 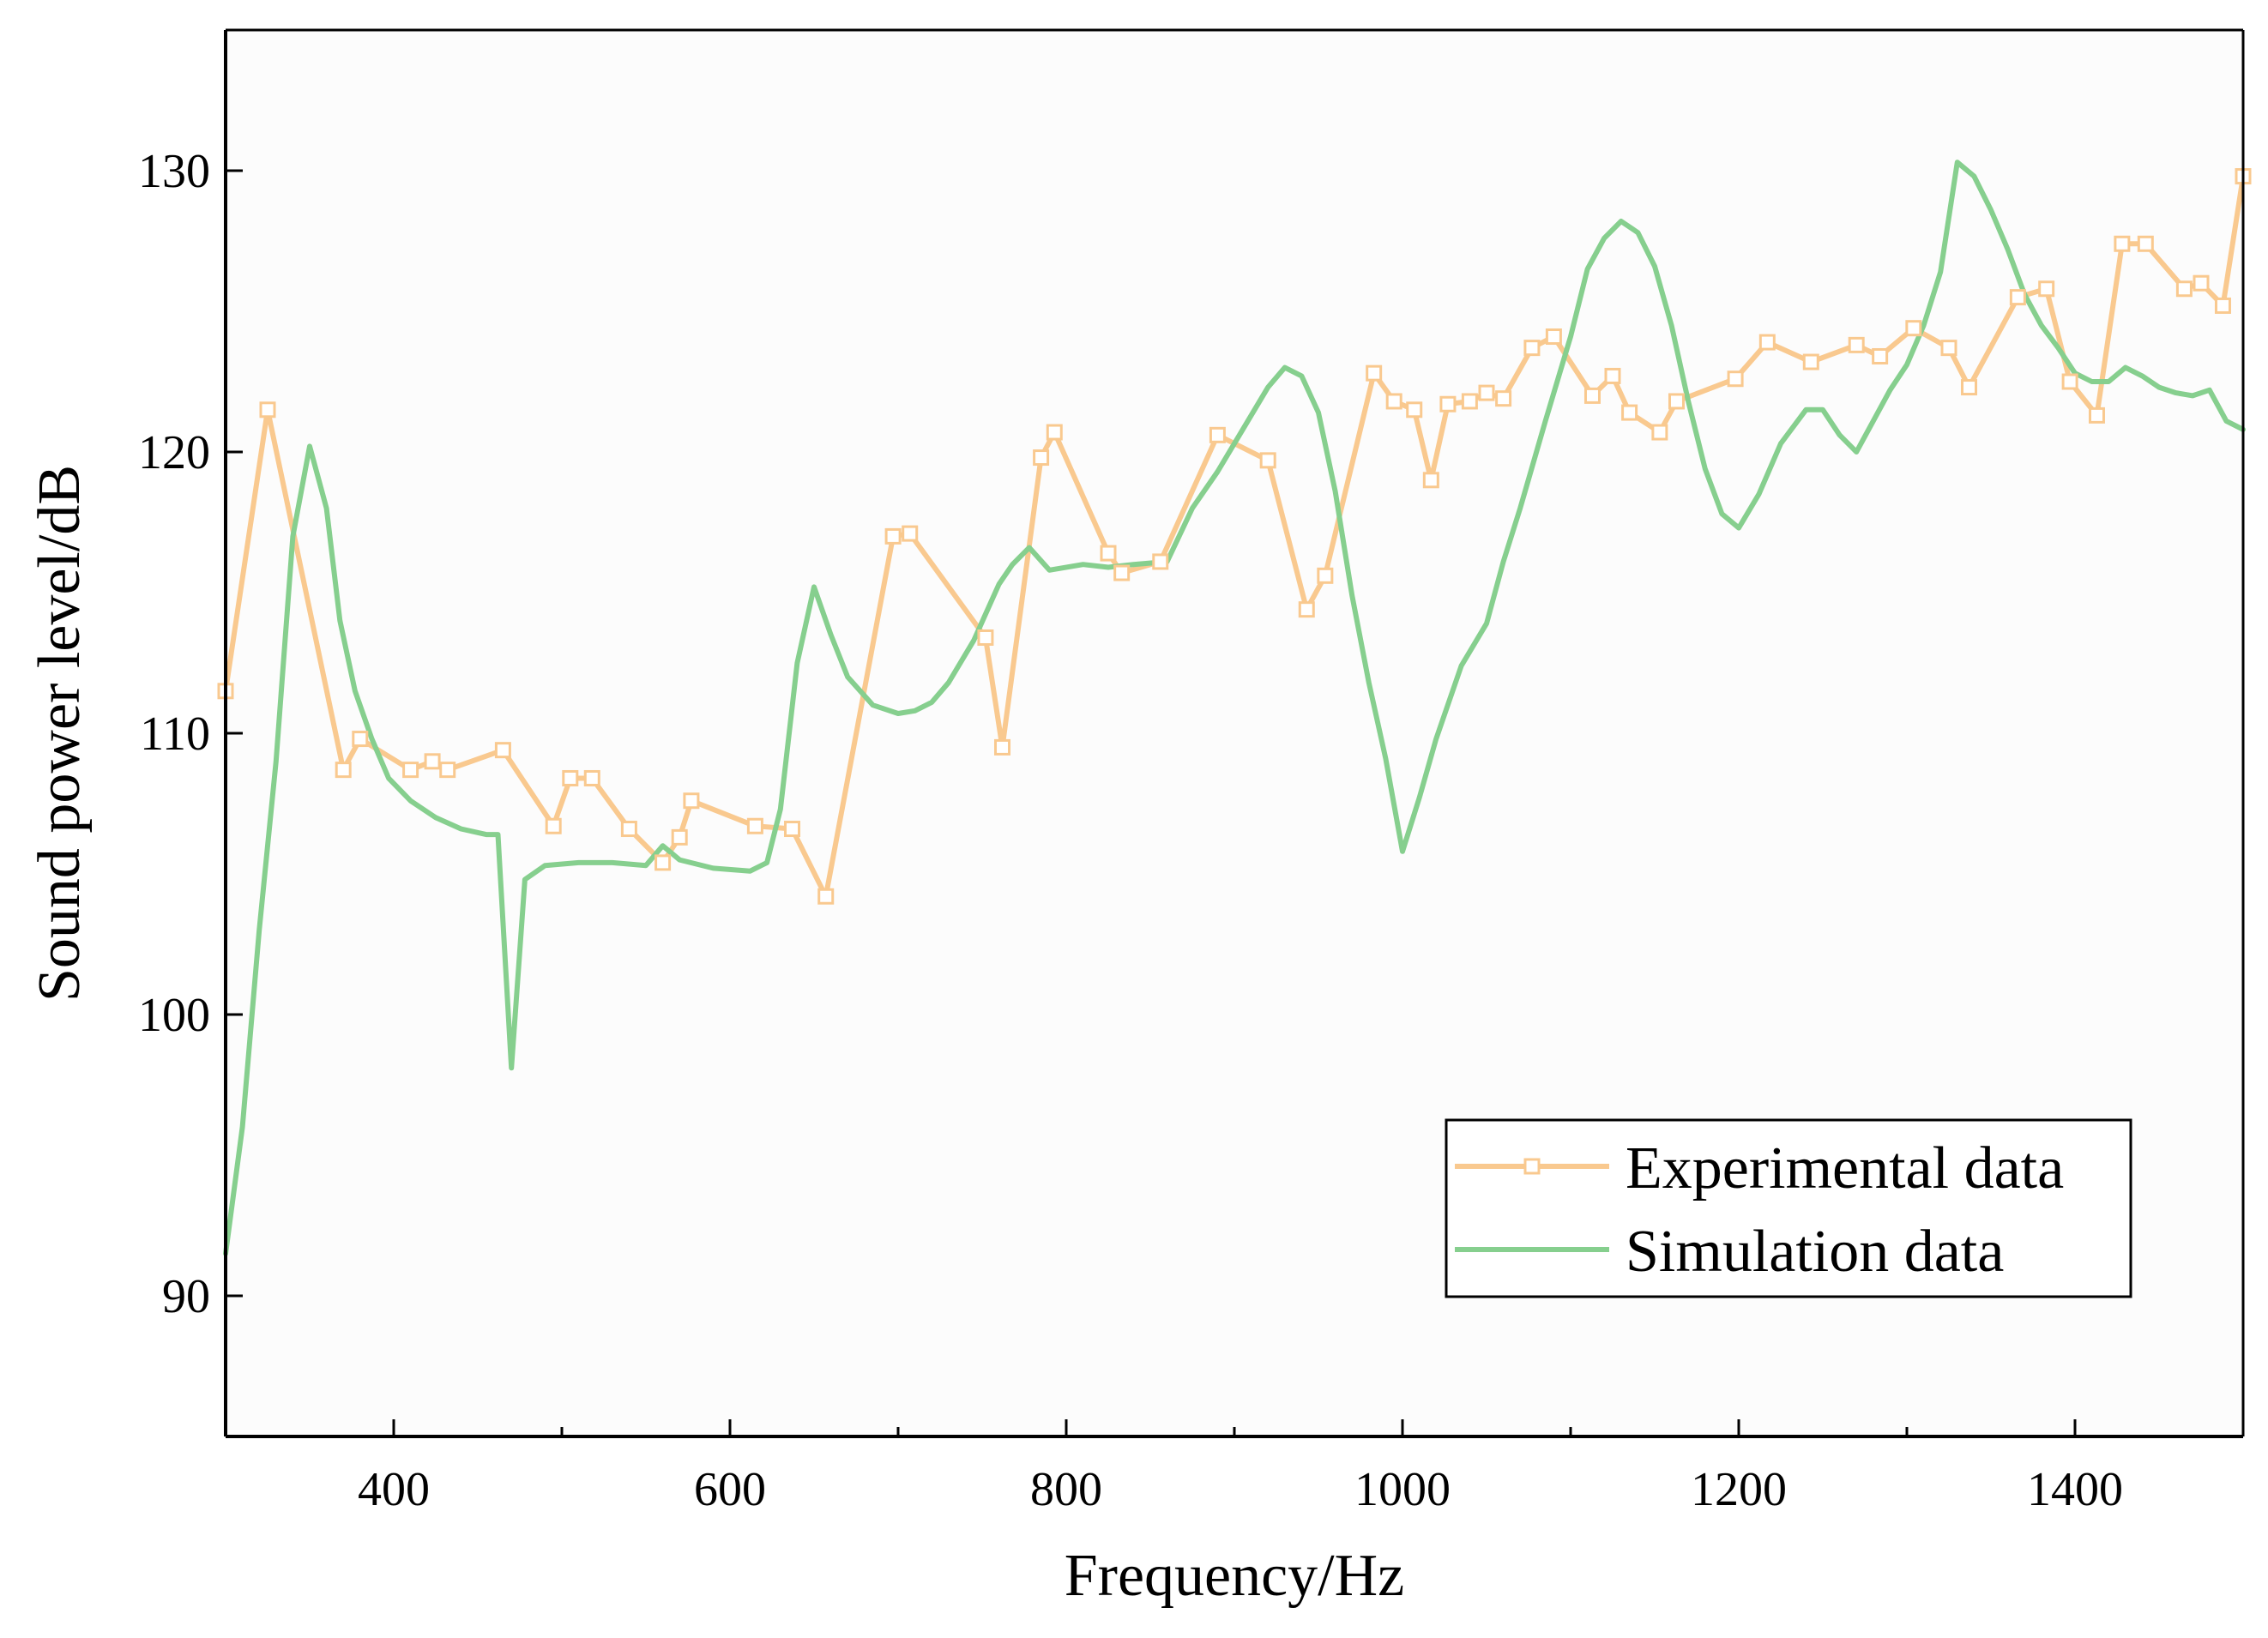 What do you see at coordinates (60, 734) in the screenshot?
I see `y-axis-title: Sound power level/dB` at bounding box center [60, 734].